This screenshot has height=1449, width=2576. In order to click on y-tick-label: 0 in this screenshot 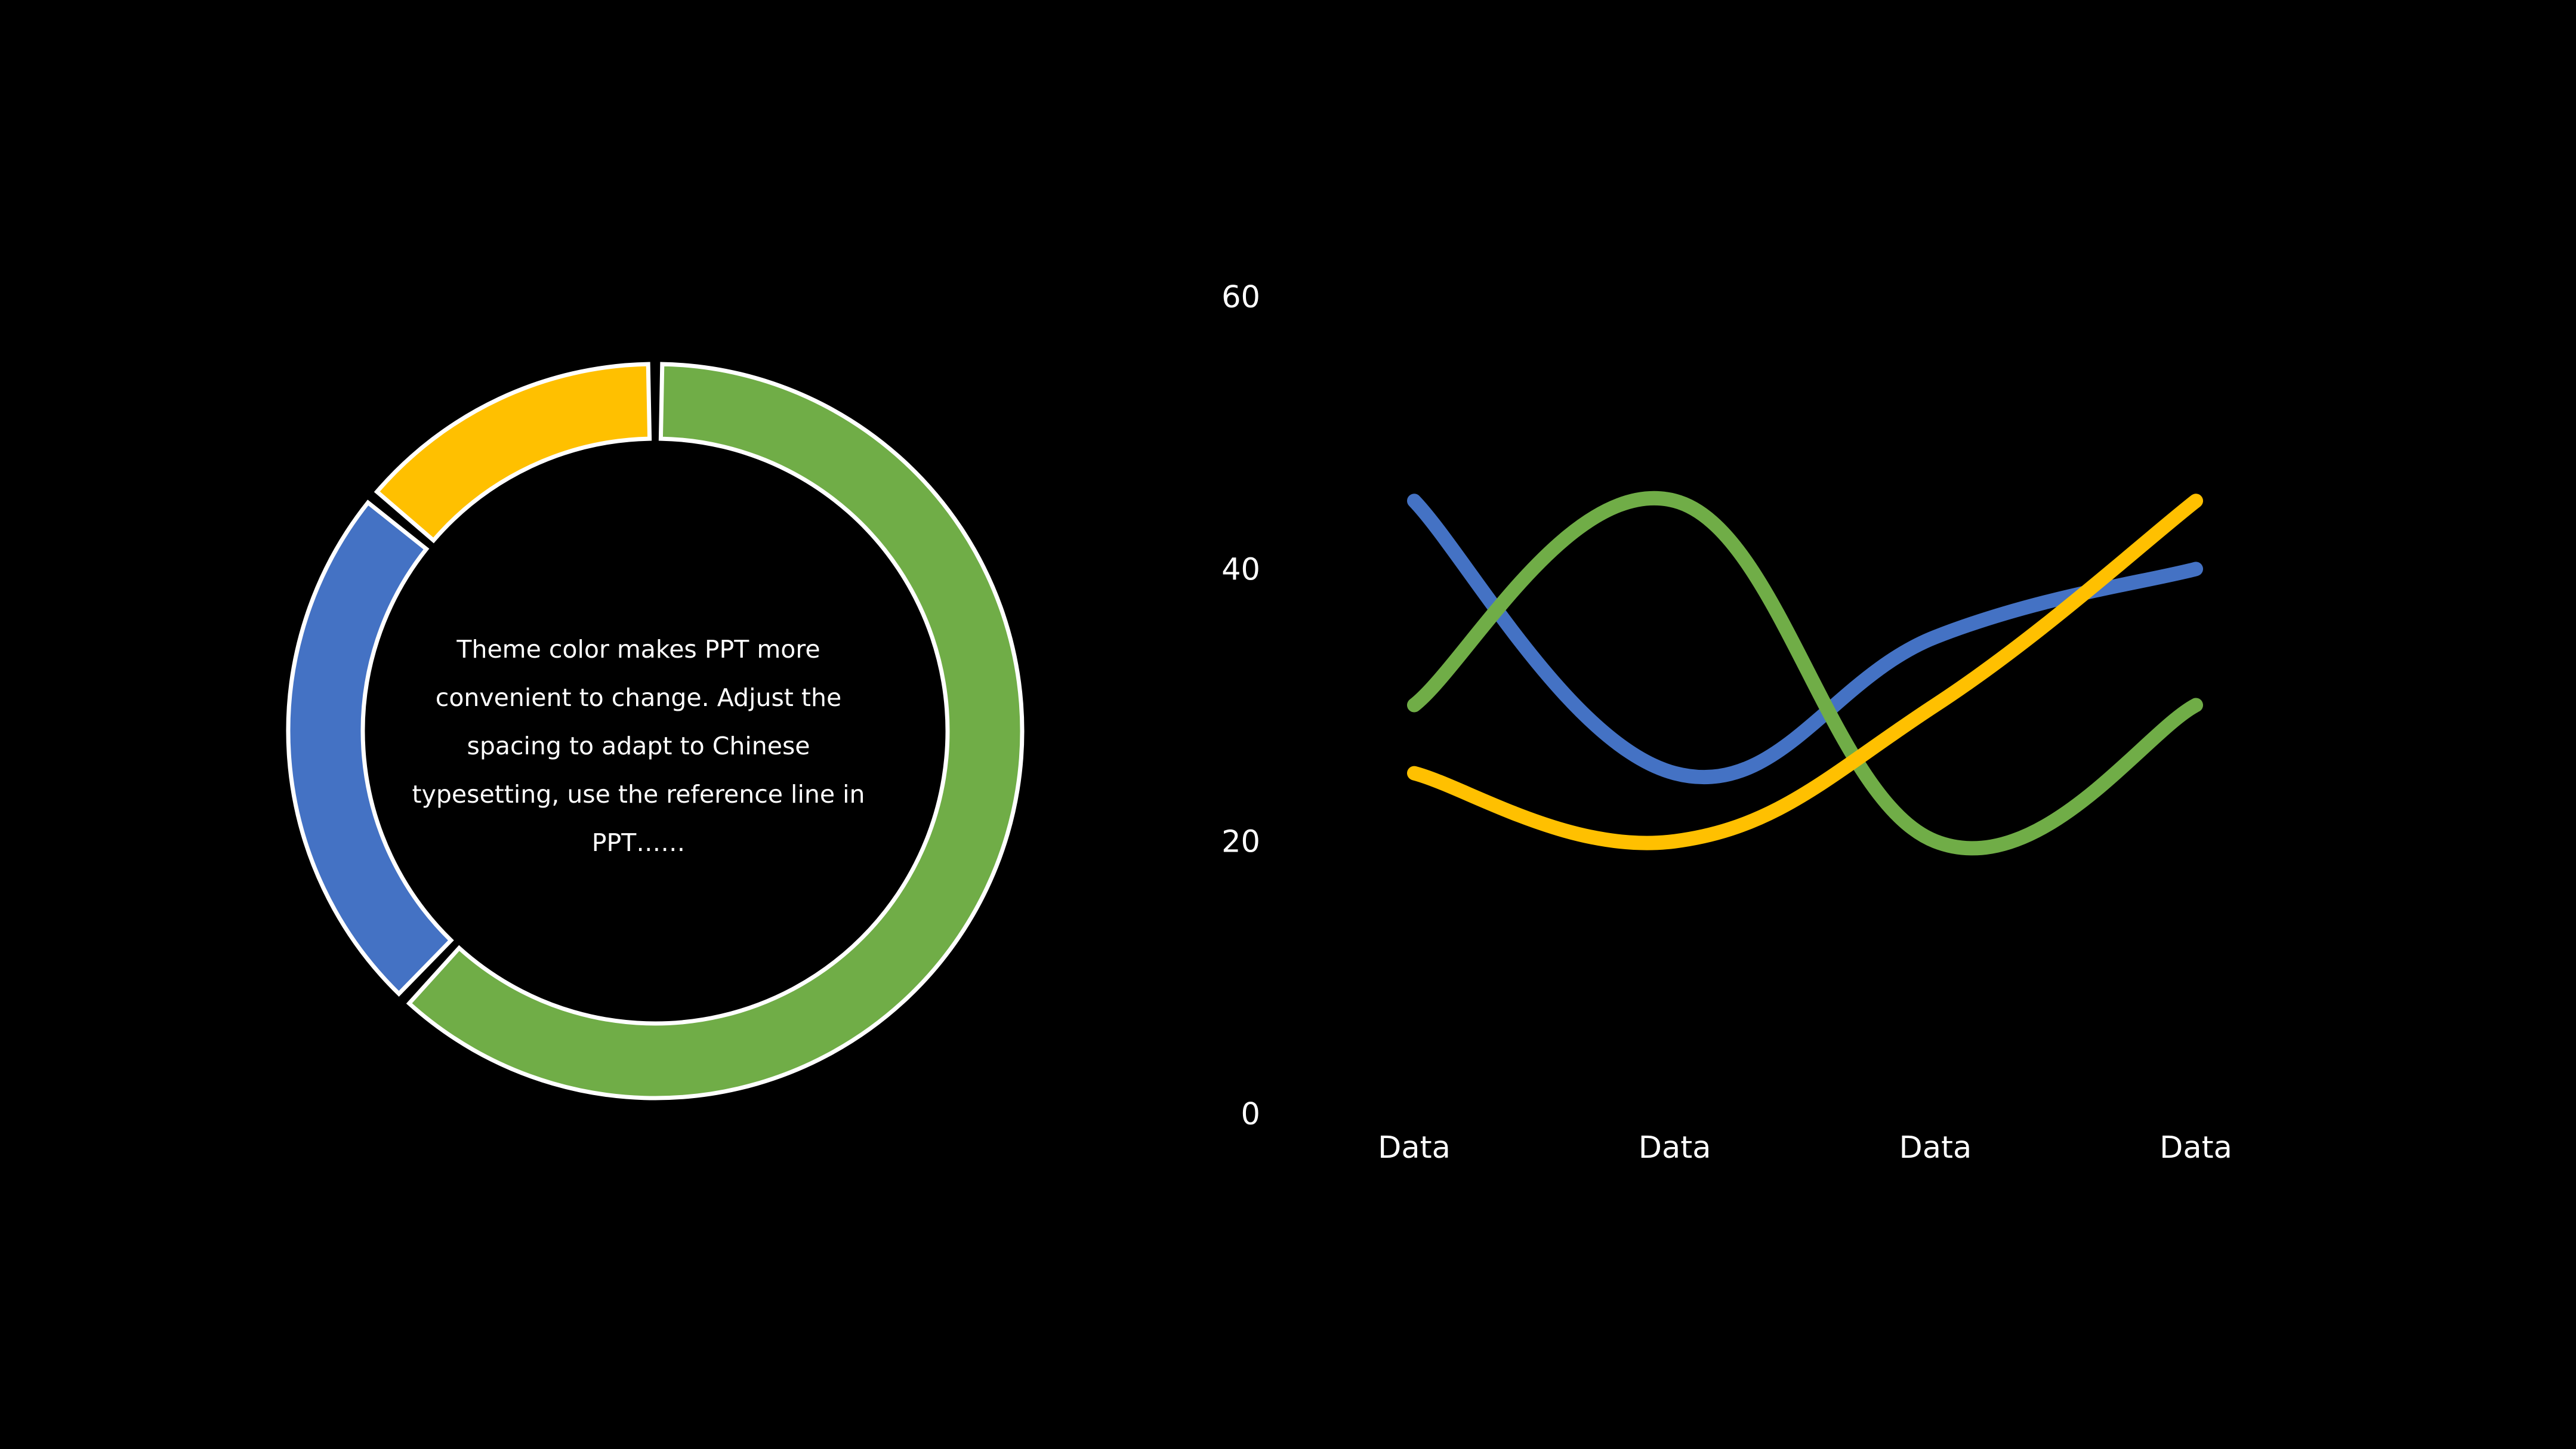, I will do `click(1251, 1114)`.